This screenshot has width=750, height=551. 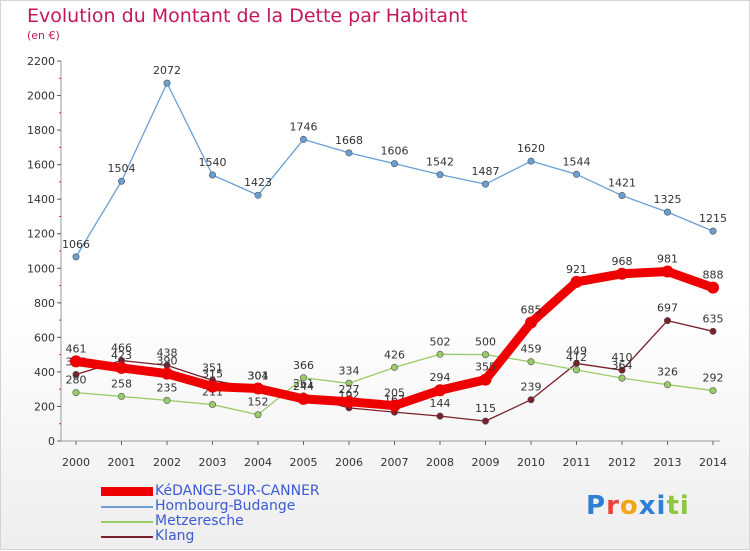 What do you see at coordinates (127, 522) in the screenshot?
I see `legend-swatch-metzeresche` at bounding box center [127, 522].